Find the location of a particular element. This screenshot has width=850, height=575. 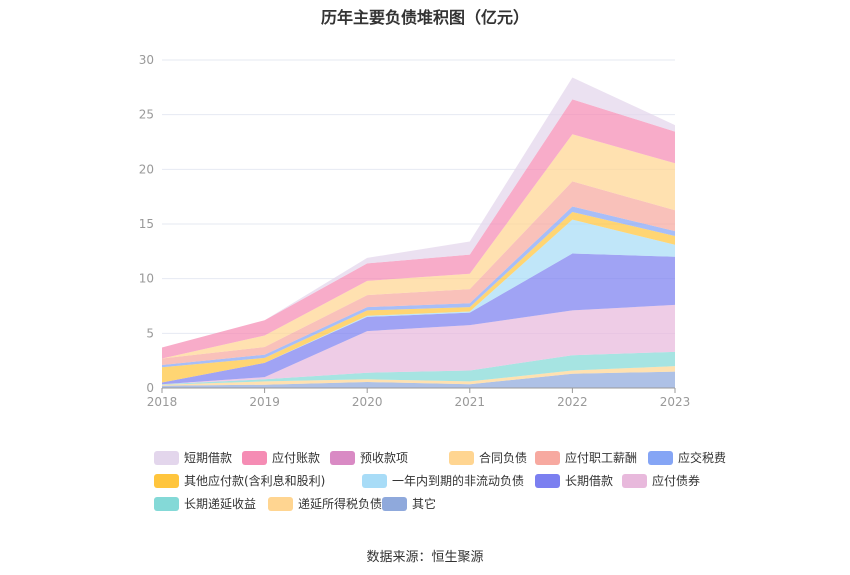

x-tick-label: 2019 is located at coordinates (264, 402).